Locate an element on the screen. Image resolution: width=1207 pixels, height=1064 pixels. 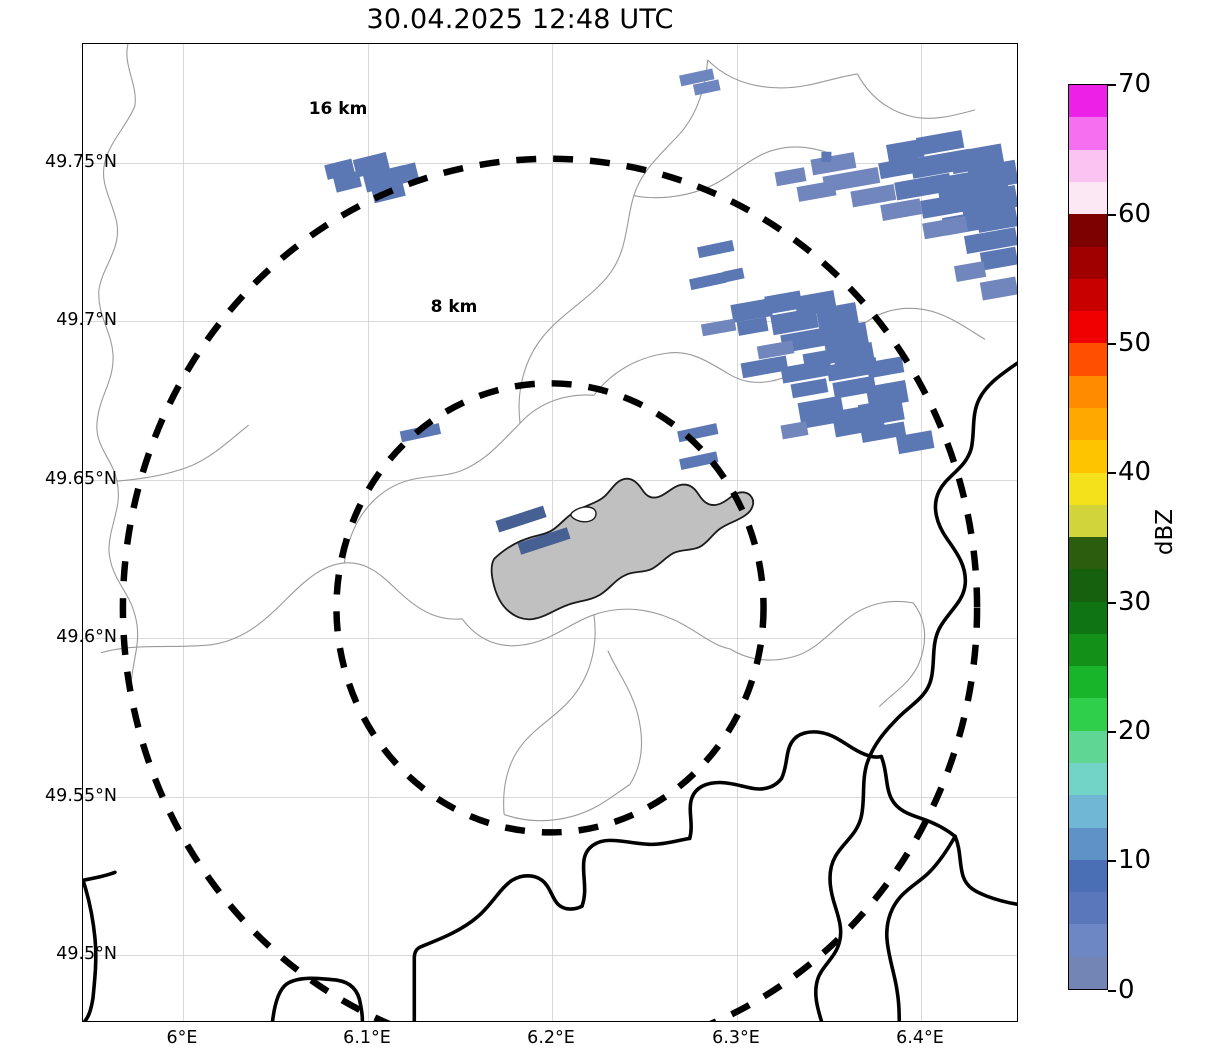
xtick-label-64e: 6.4°E is located at coordinates (920, 1038).